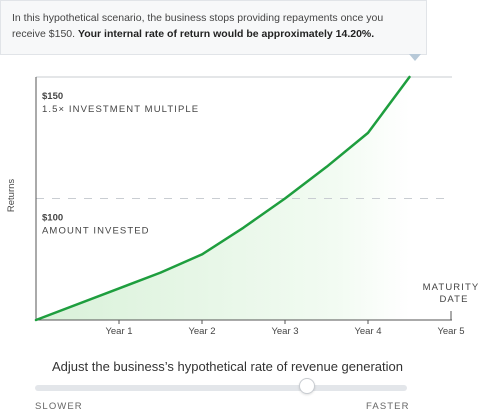  What do you see at coordinates (450, 331) in the screenshot?
I see `x-tick-label-4: Year 5` at bounding box center [450, 331].